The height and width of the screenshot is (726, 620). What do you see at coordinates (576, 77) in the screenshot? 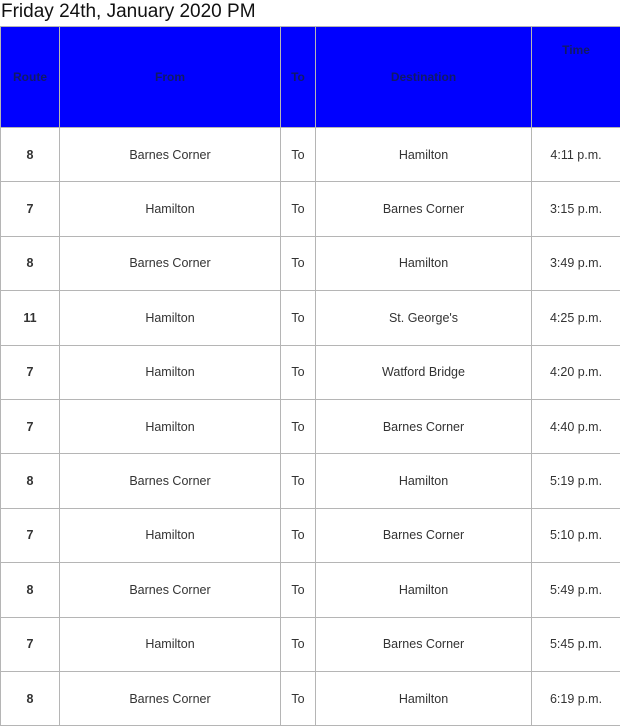
I see `header-time: Time` at bounding box center [576, 77].